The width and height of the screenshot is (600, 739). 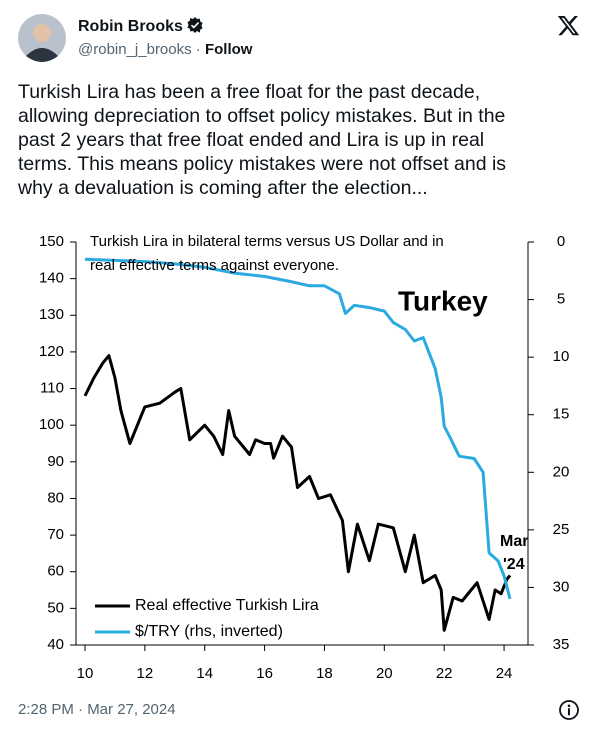 What do you see at coordinates (85, 673) in the screenshot?
I see `x-tick-label: 10` at bounding box center [85, 673].